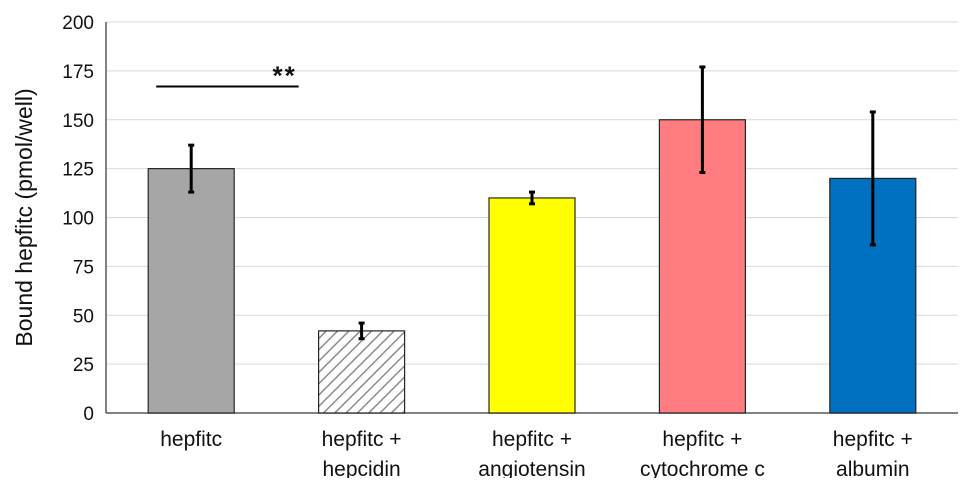 The image size is (960, 483). Describe the element at coordinates (531, 468) in the screenshot. I see `x-category-label: angiotensin` at that location.